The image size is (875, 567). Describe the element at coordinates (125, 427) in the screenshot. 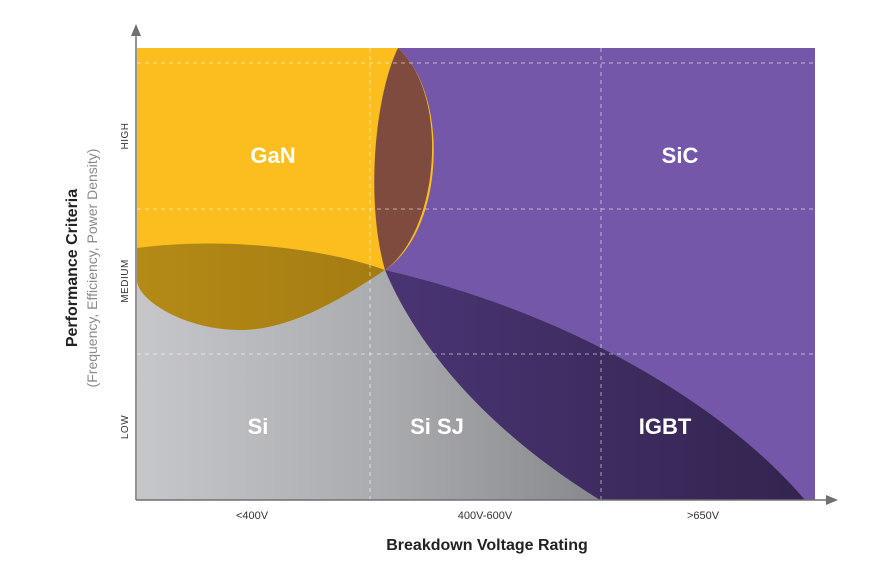

I see `y-level-label: LOW` at that location.